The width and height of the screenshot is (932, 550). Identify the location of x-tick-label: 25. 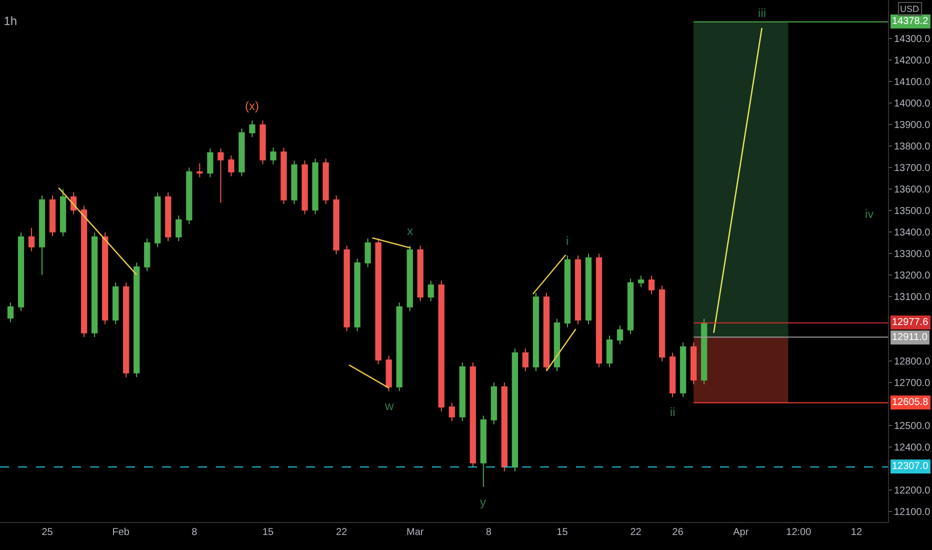
(48, 532).